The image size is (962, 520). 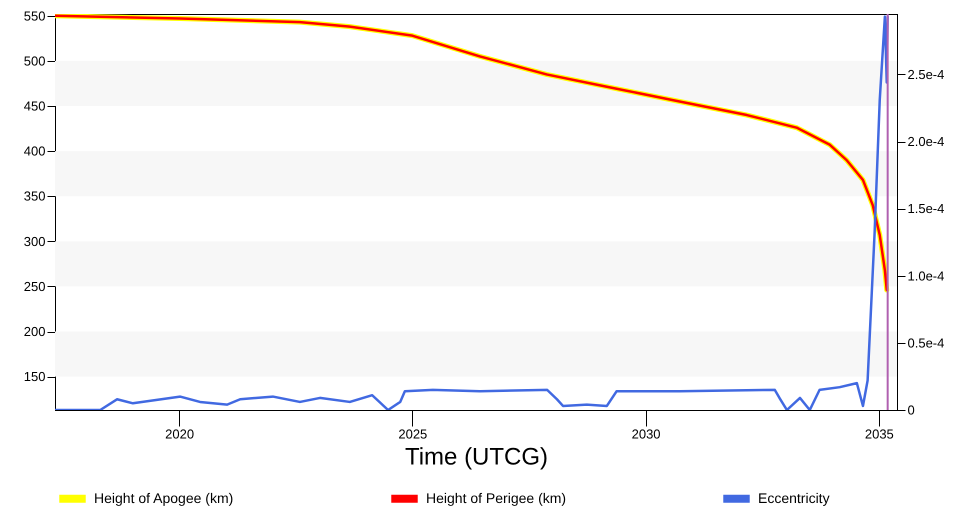 What do you see at coordinates (794, 498) in the screenshot?
I see `legend-label: Eccentricity` at bounding box center [794, 498].